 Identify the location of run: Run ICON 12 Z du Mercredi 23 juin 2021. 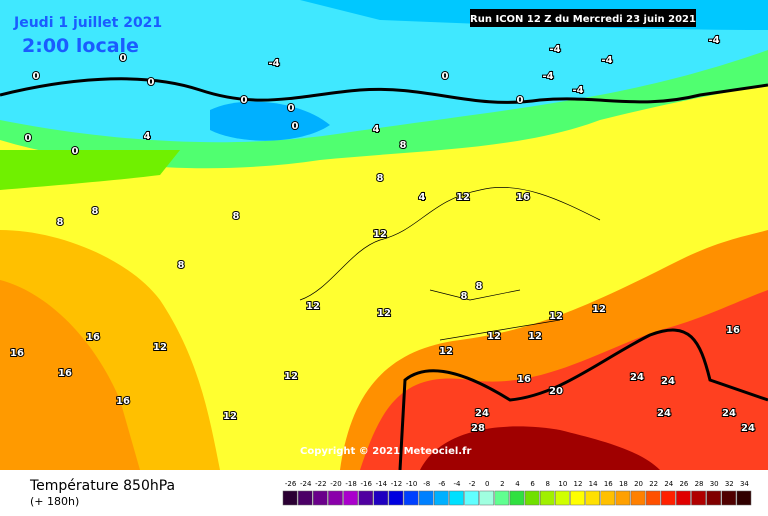
(583, 19).